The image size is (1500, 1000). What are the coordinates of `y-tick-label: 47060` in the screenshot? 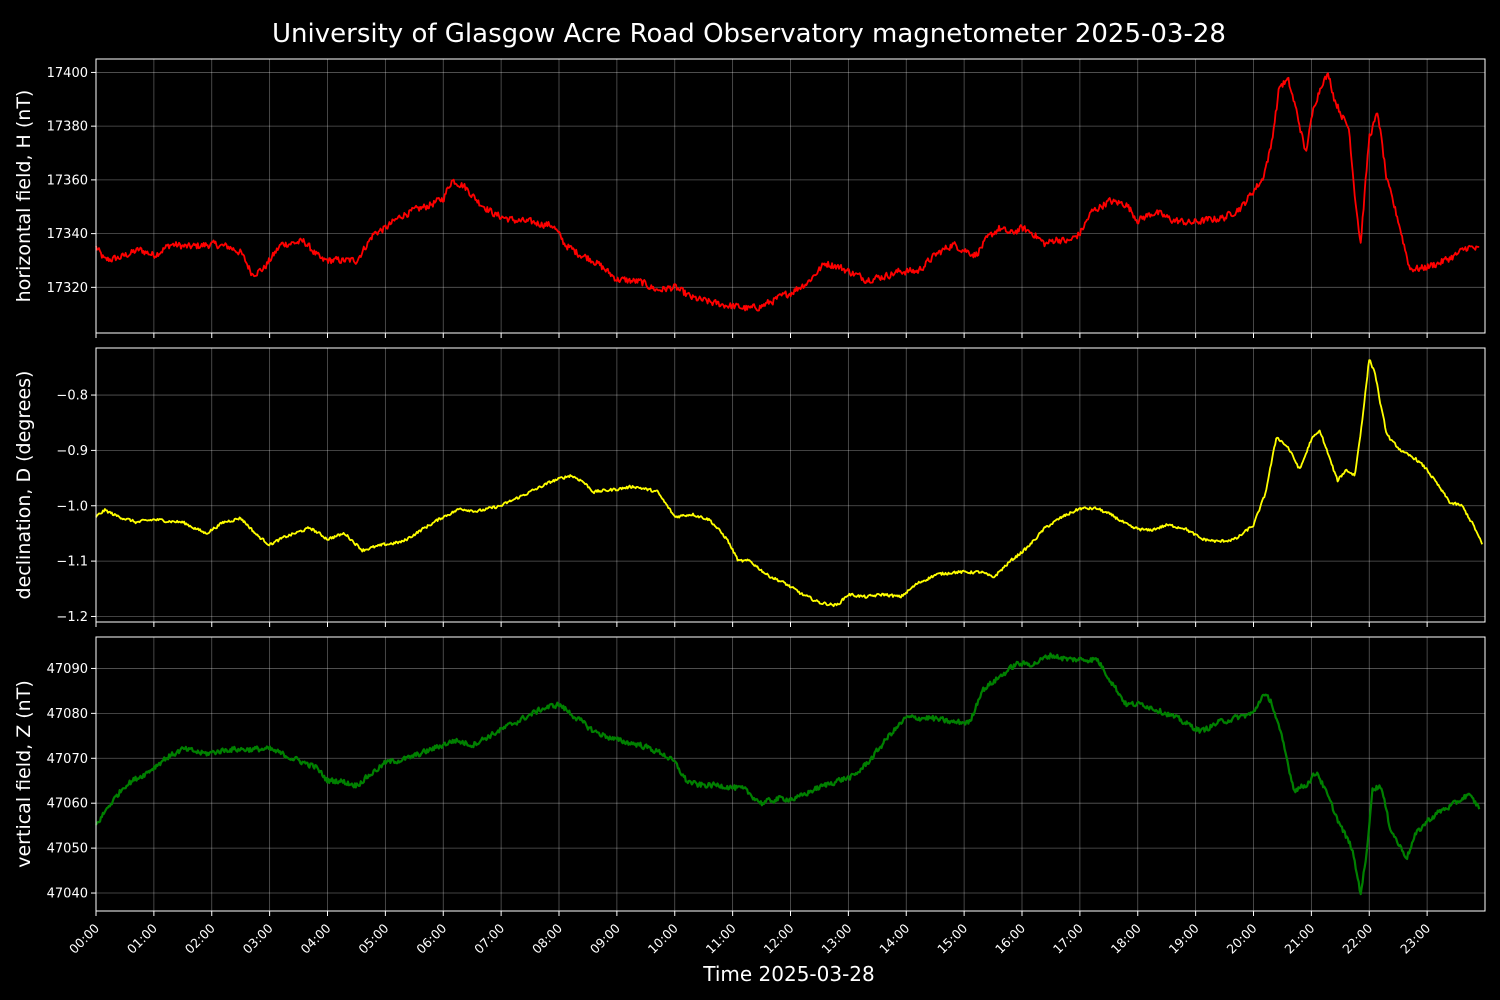 It's located at (67, 804).